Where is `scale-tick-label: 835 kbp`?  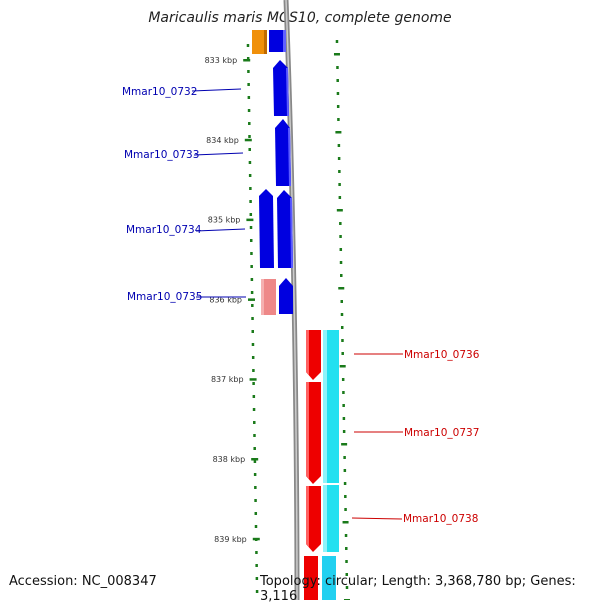
scale-tick-label: 835 kbp is located at coordinates (224, 220).